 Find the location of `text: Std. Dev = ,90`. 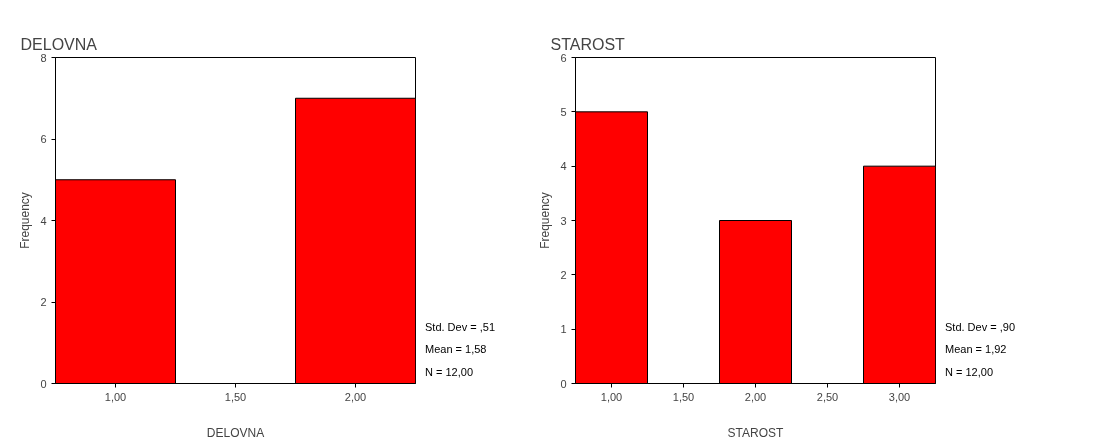

text: Std. Dev = ,90 is located at coordinates (980, 327).